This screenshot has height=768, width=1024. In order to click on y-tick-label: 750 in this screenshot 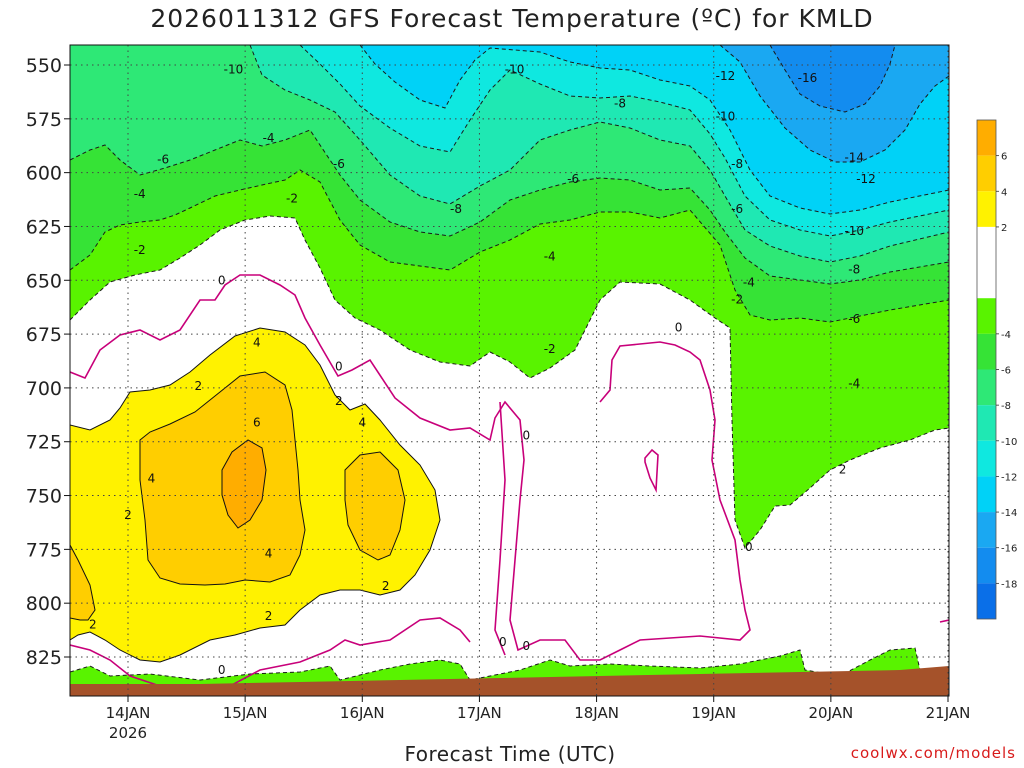, I will do `click(44, 497)`.